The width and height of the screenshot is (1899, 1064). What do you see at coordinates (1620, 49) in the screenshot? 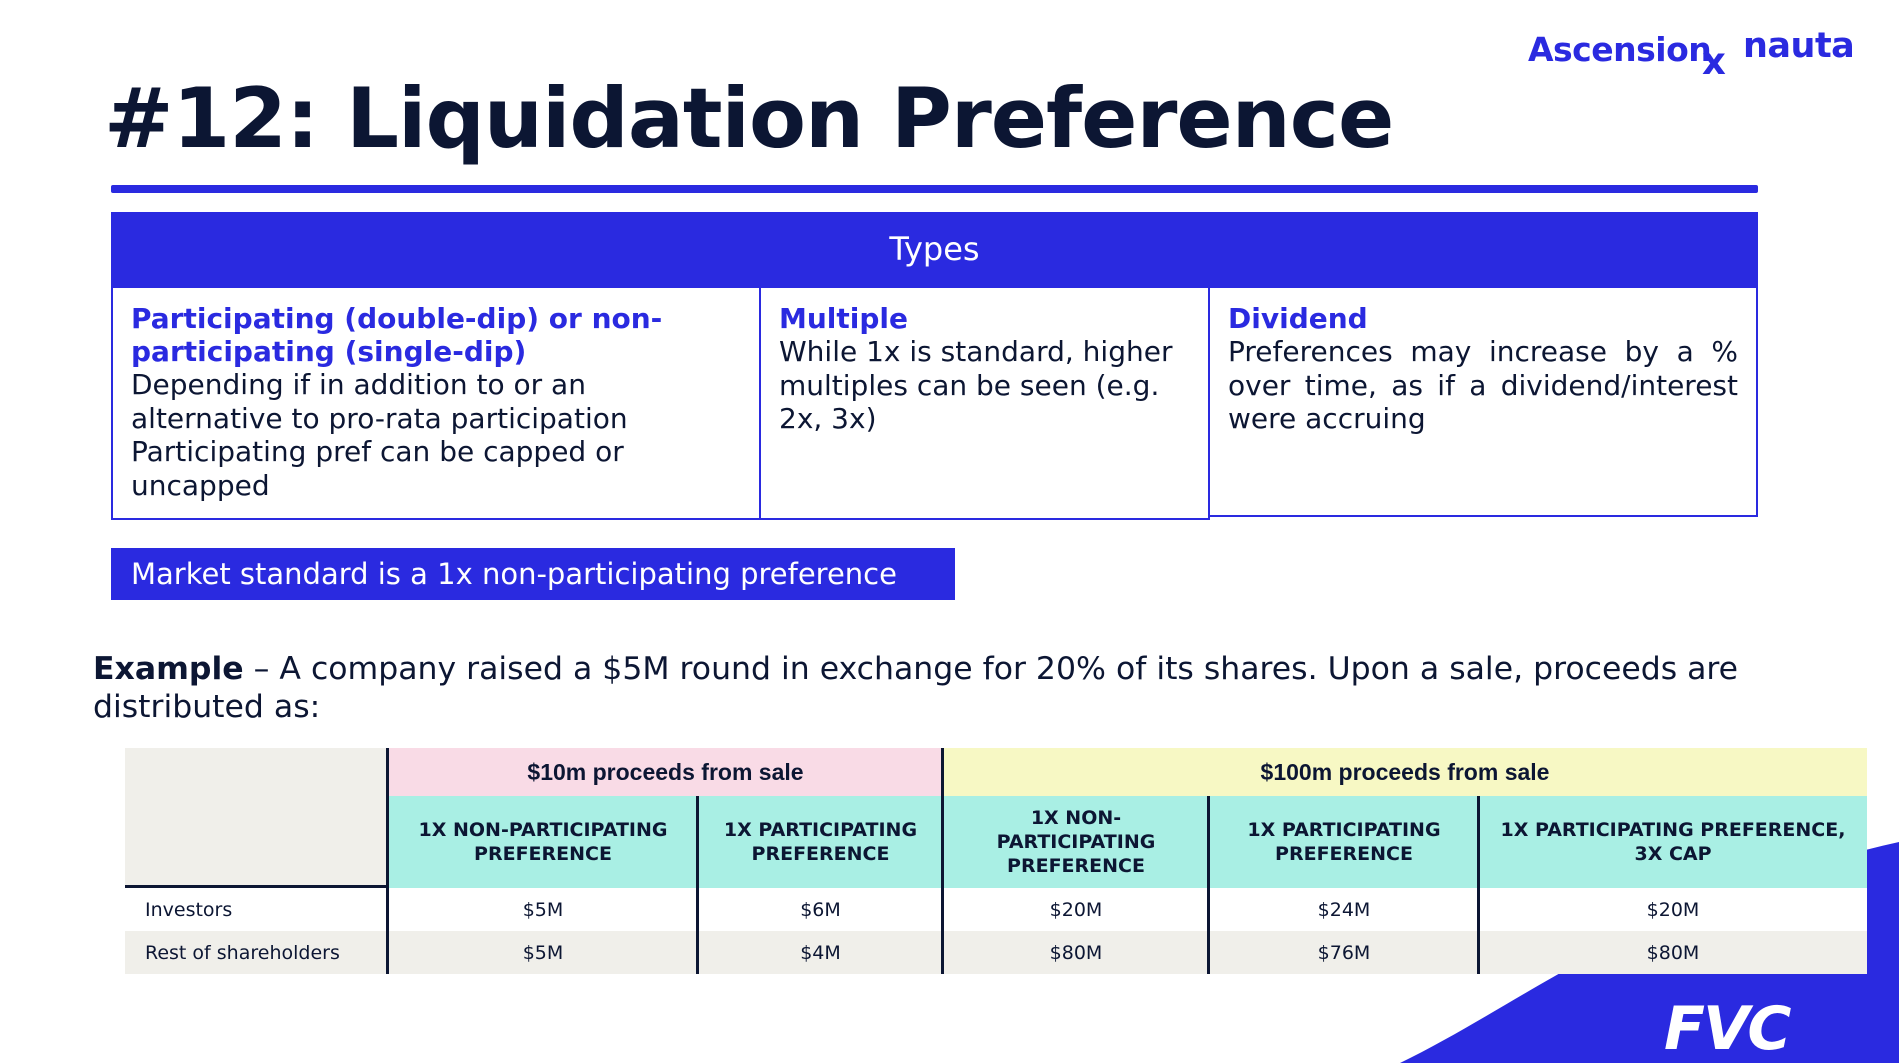
I see `ascension-logo: Ascension` at bounding box center [1620, 49].